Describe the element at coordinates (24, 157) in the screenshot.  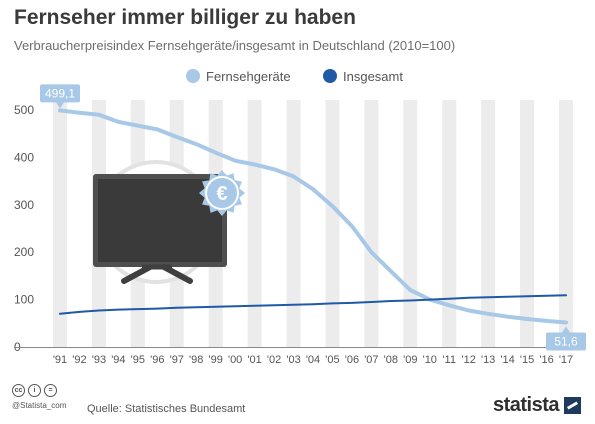
I see `y-tick-label: 400` at that location.